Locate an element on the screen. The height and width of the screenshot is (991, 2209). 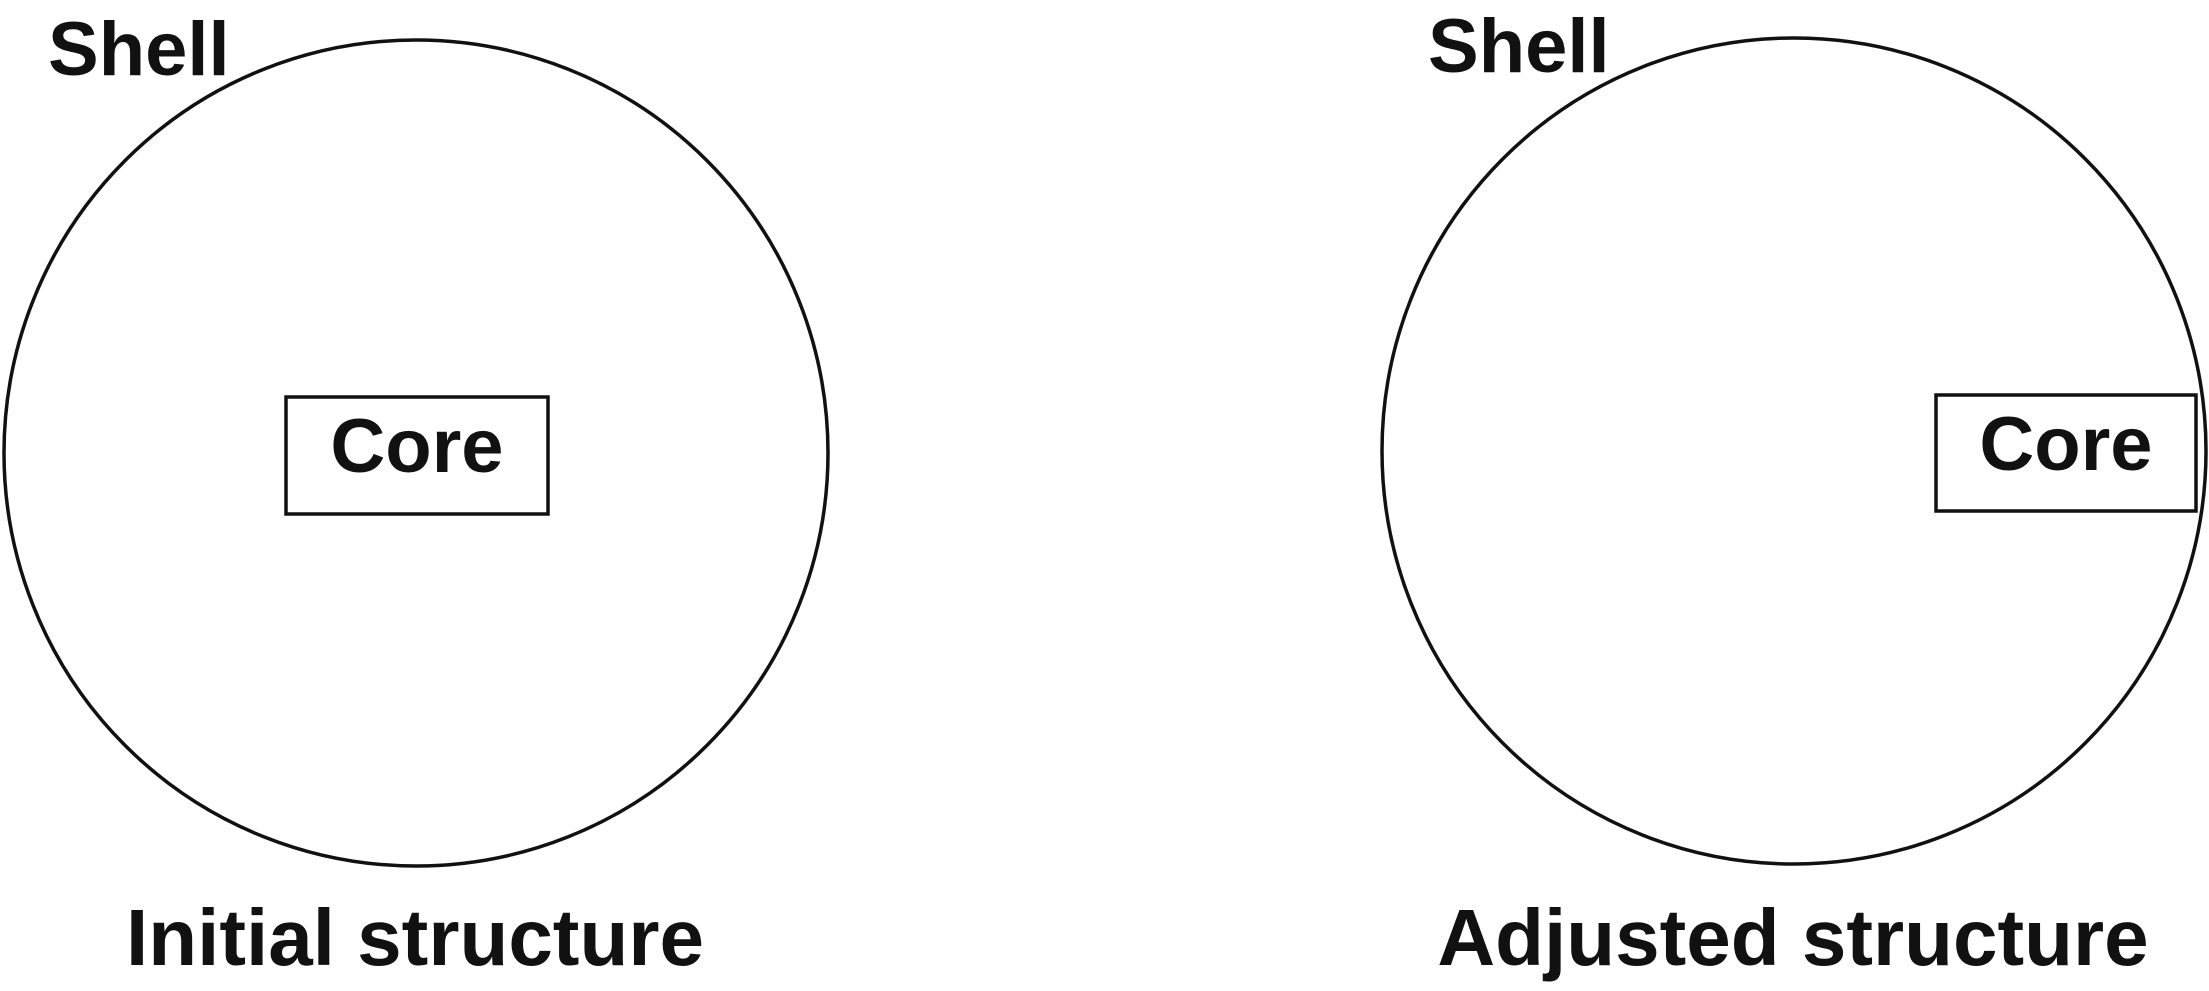
core-label-initial: Core is located at coordinates (416, 446).